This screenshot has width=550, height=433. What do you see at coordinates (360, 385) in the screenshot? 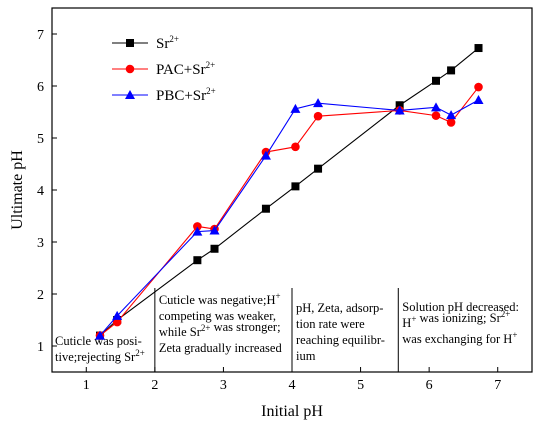
I see `x-tick-label: 5` at bounding box center [360, 385].